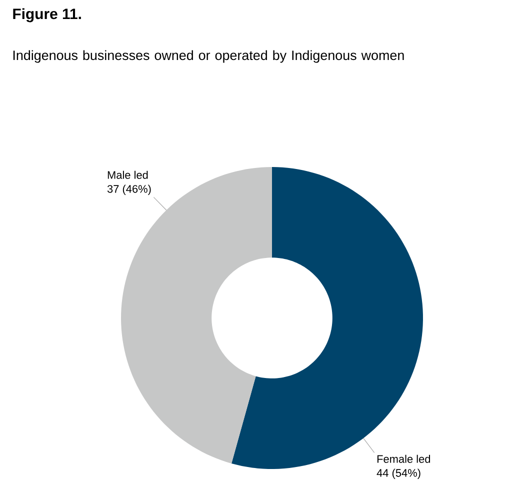  What do you see at coordinates (208, 56) in the screenshot?
I see `chart-subtitle: Indigenous businesses owned or operated by Indigenous women` at bounding box center [208, 56].